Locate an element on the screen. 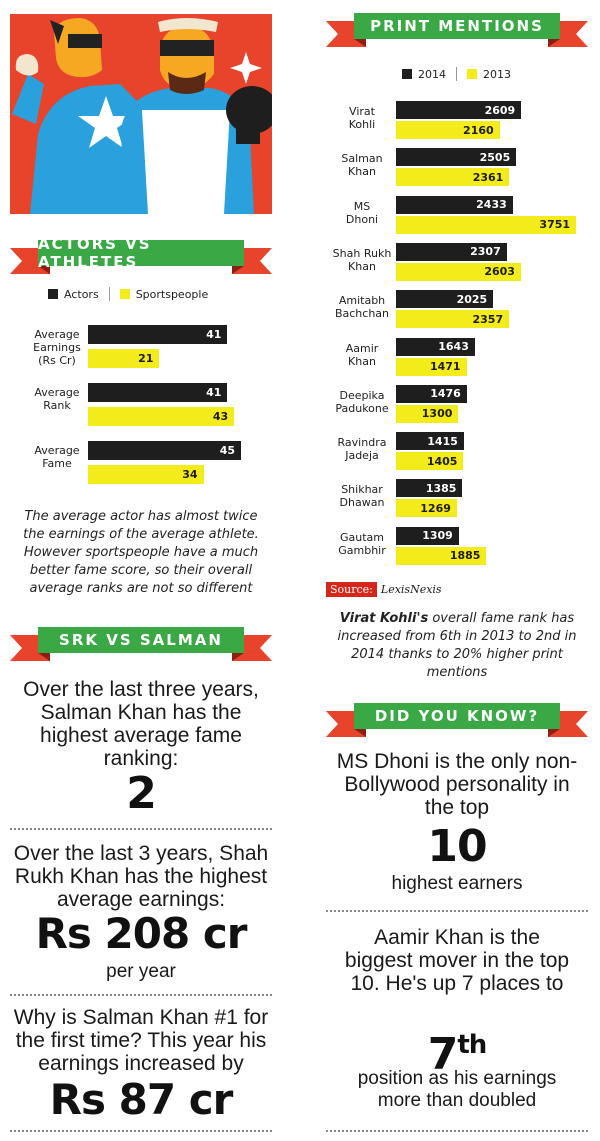 This screenshot has width=600, height=1141. print-mentions-title: PRINT MENTIONS is located at coordinates (457, 26).